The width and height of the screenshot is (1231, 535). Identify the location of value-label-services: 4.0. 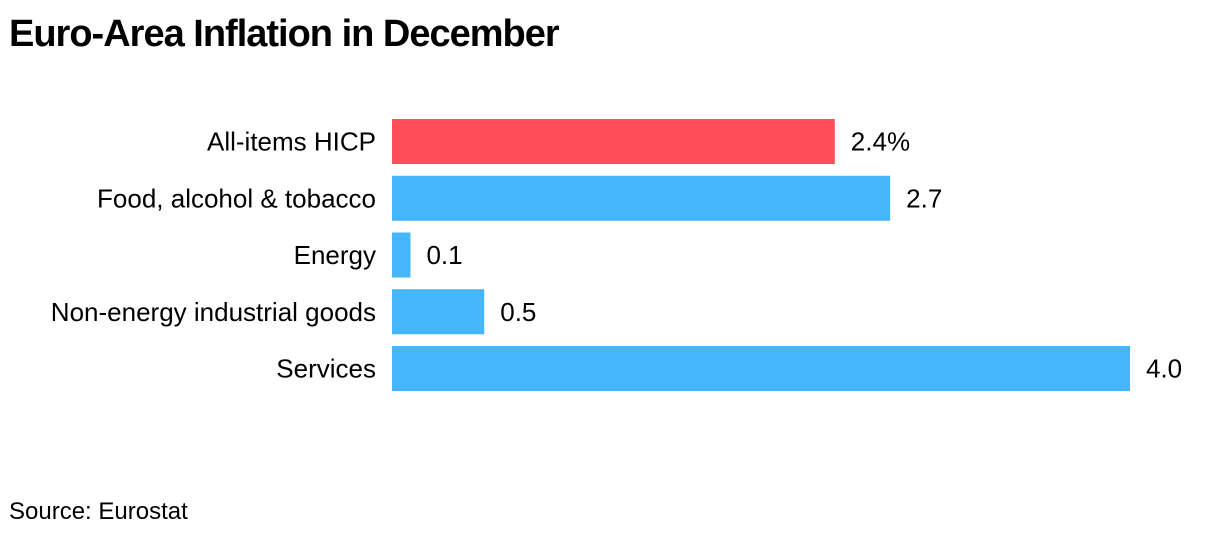
(1164, 369).